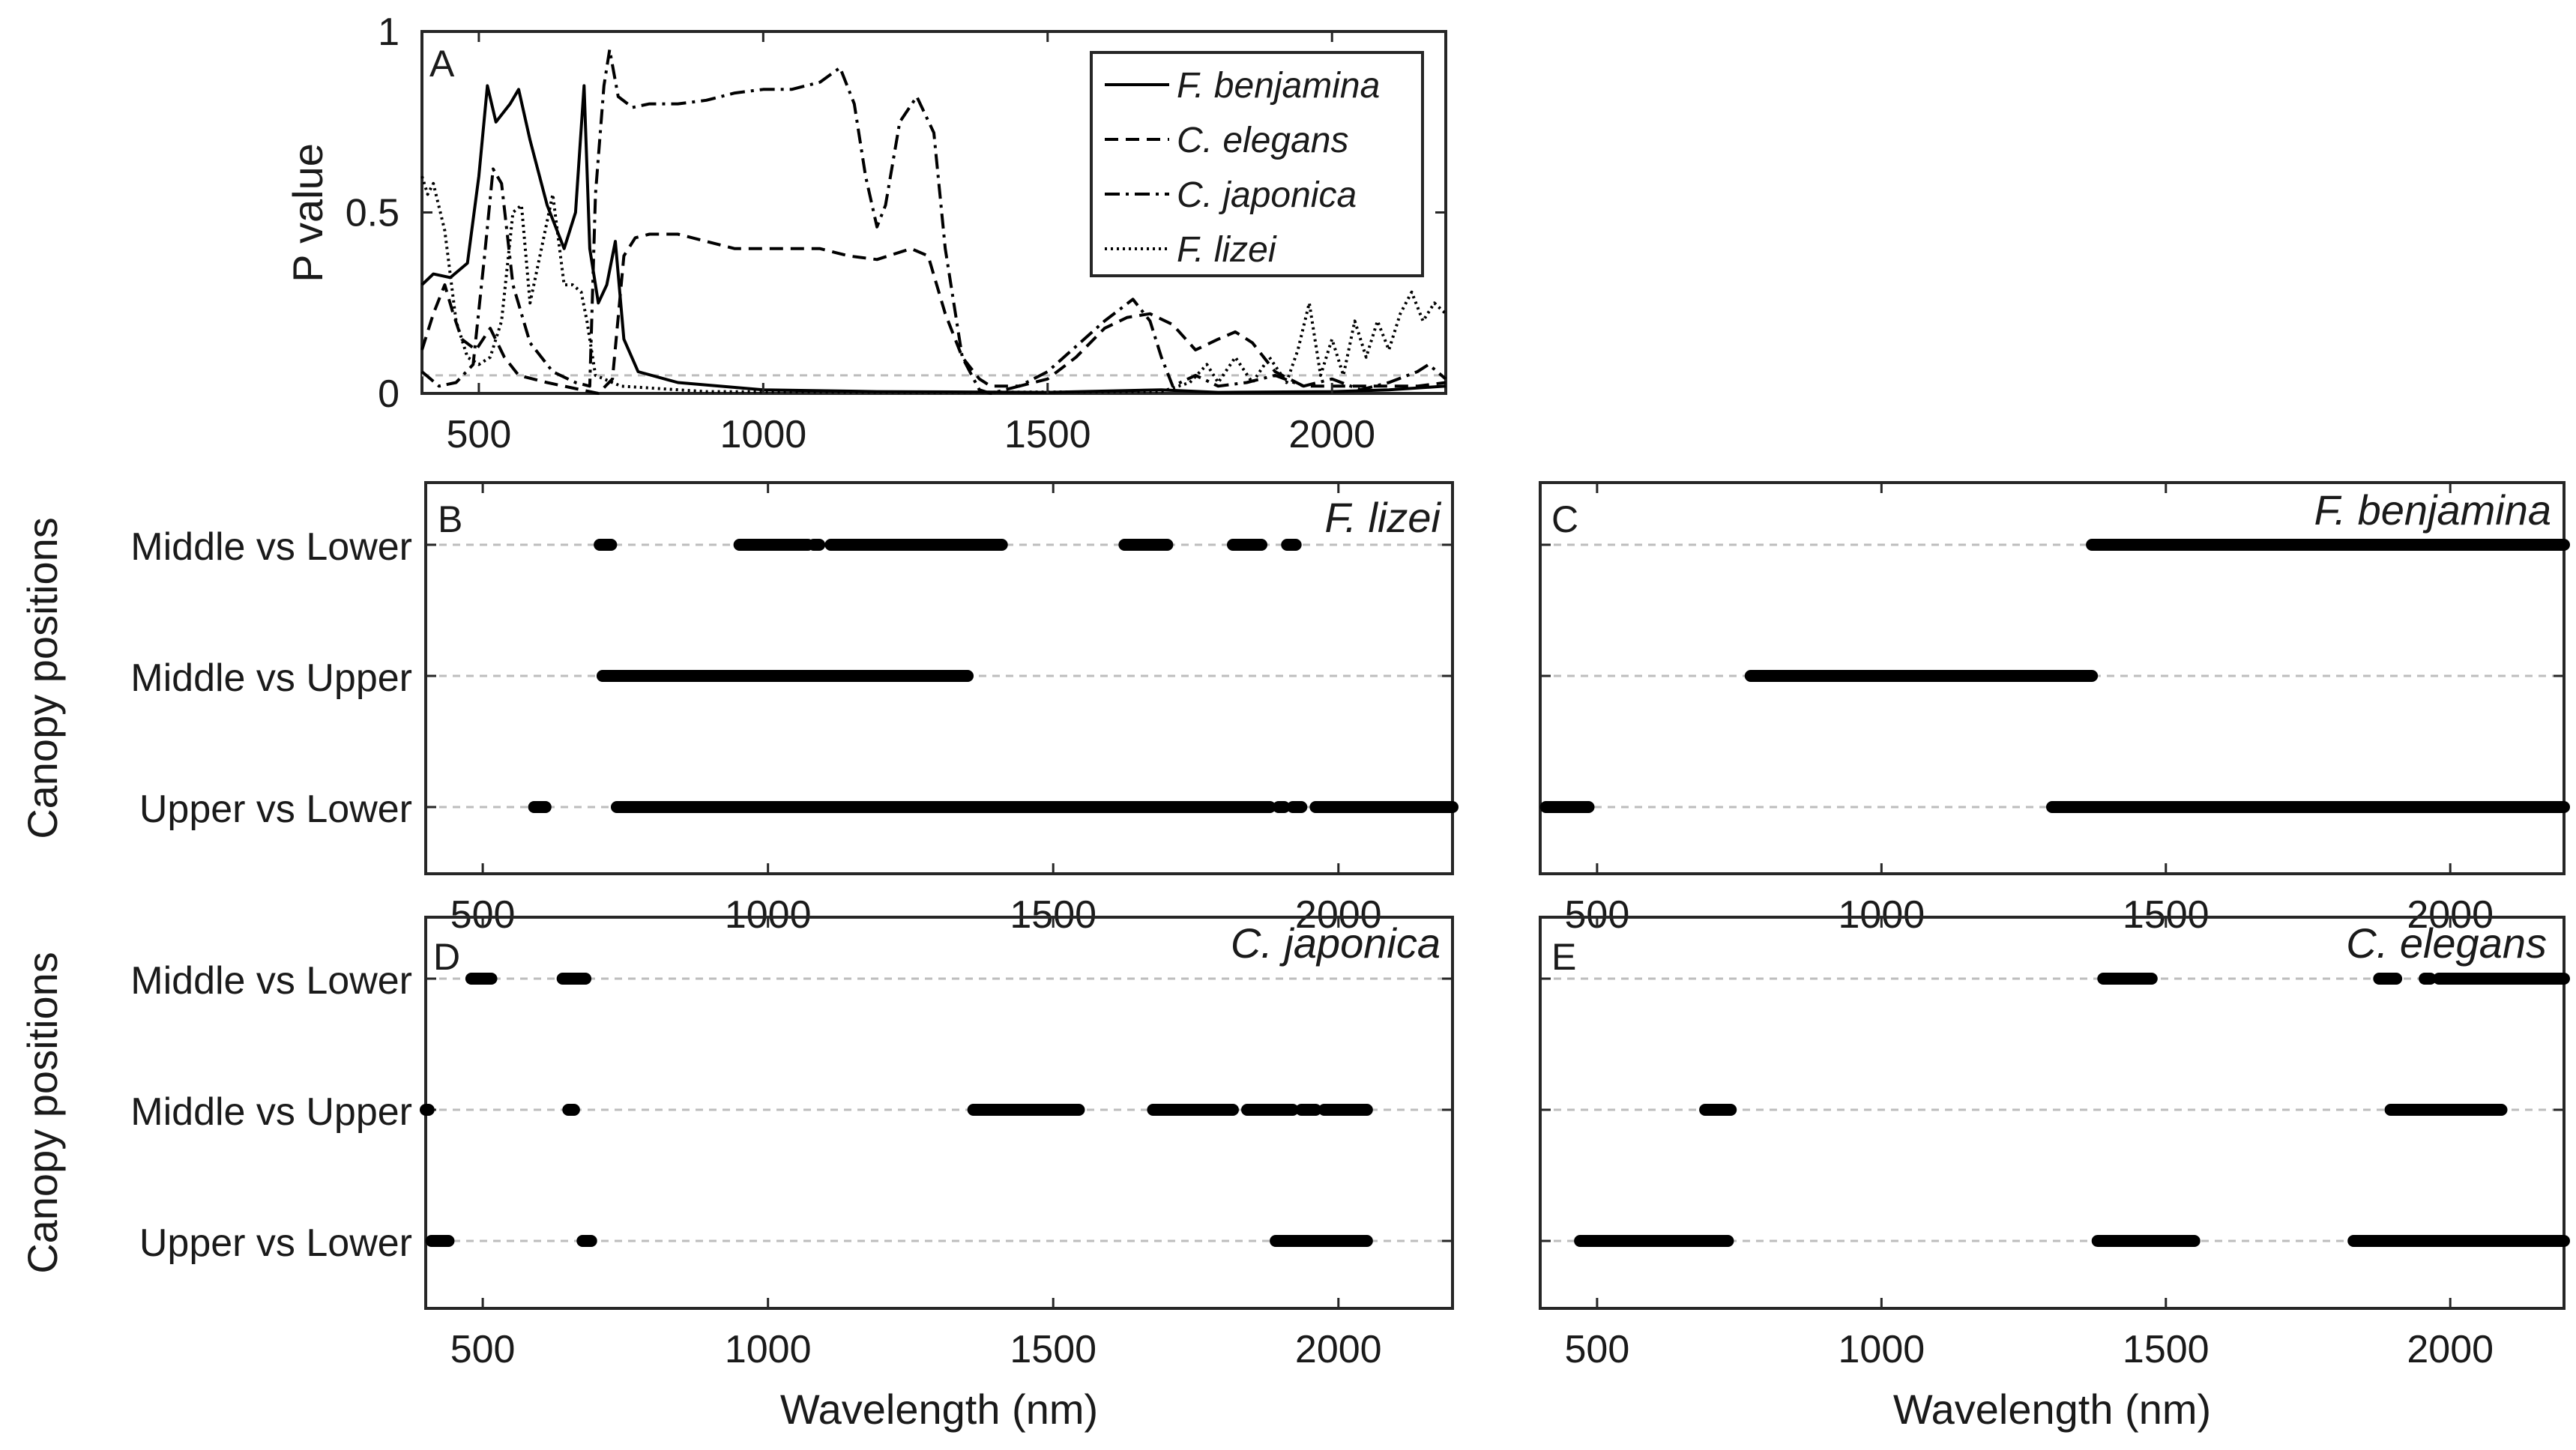  What do you see at coordinates (1336, 943) in the screenshot?
I see `panel-d-species: C. japonica` at bounding box center [1336, 943].